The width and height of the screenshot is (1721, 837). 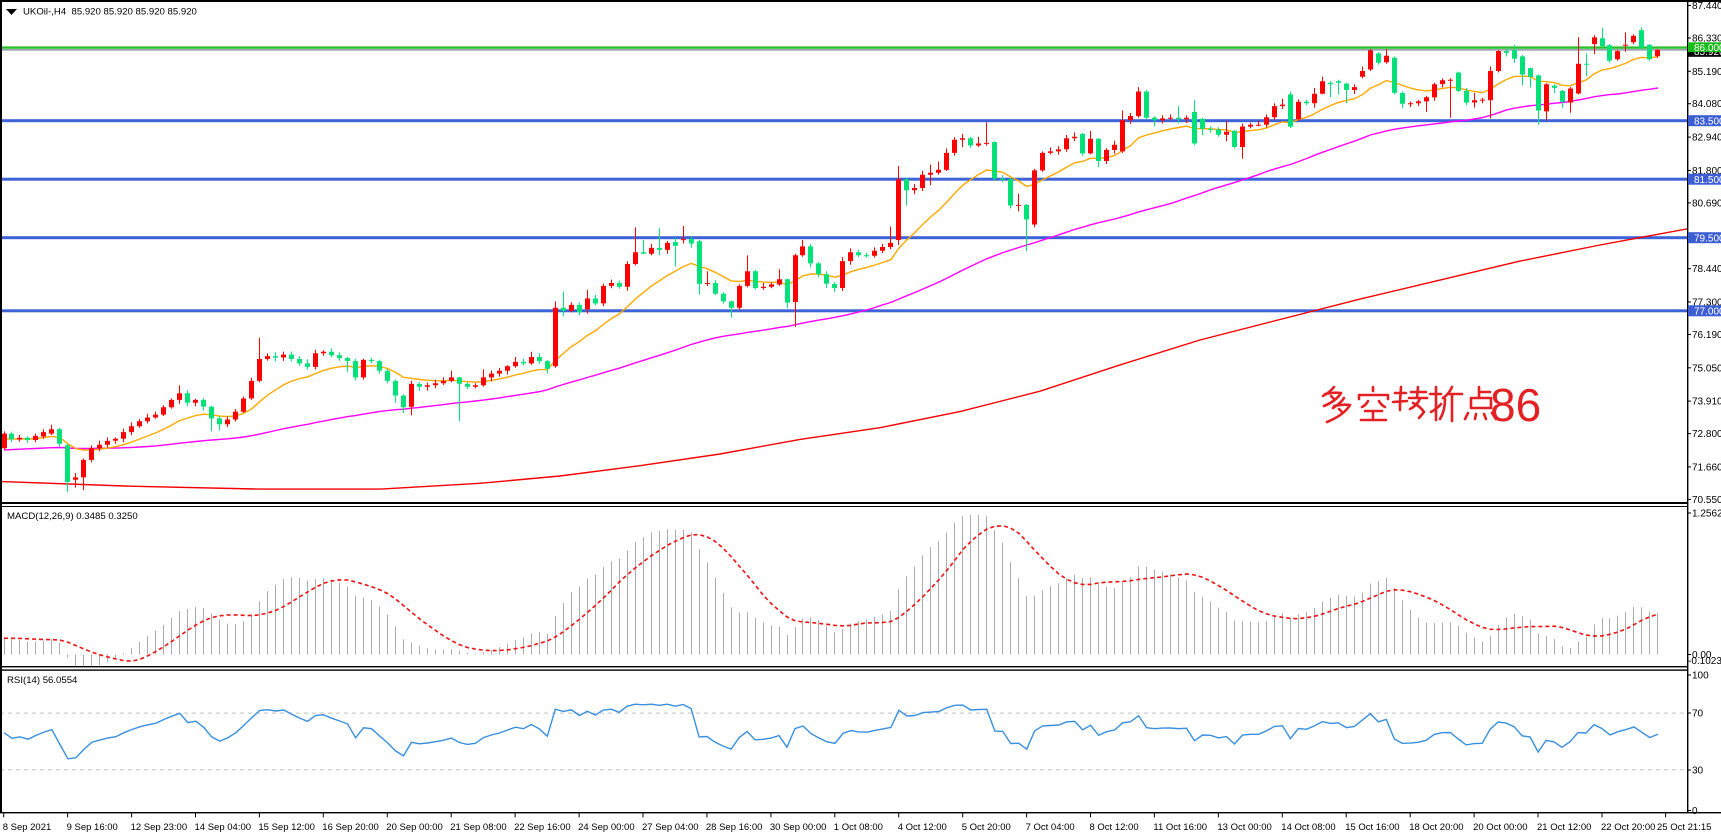 I want to click on svg-text: 100, so click(x=1700, y=676).